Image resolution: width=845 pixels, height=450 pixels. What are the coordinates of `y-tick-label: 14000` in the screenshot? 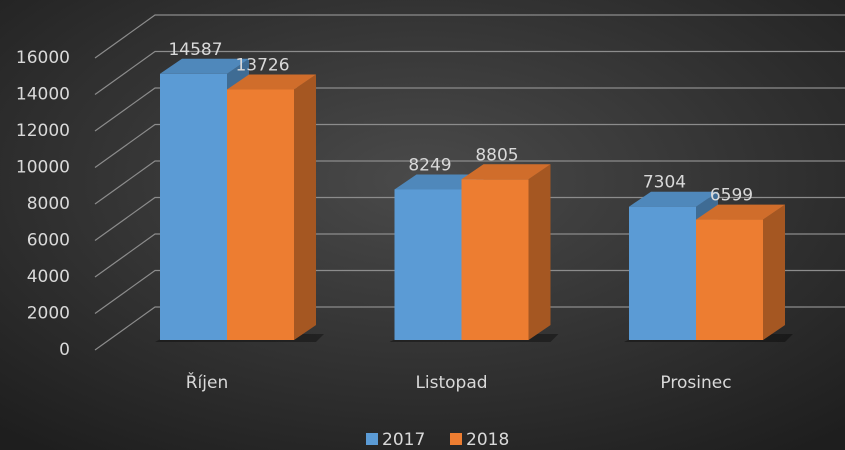 It's located at (43, 95).